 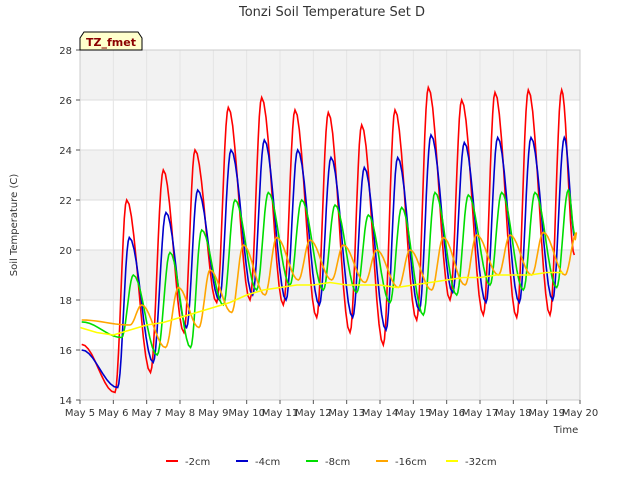 I want to click on x-axis-label: Time, so click(x=565, y=430).